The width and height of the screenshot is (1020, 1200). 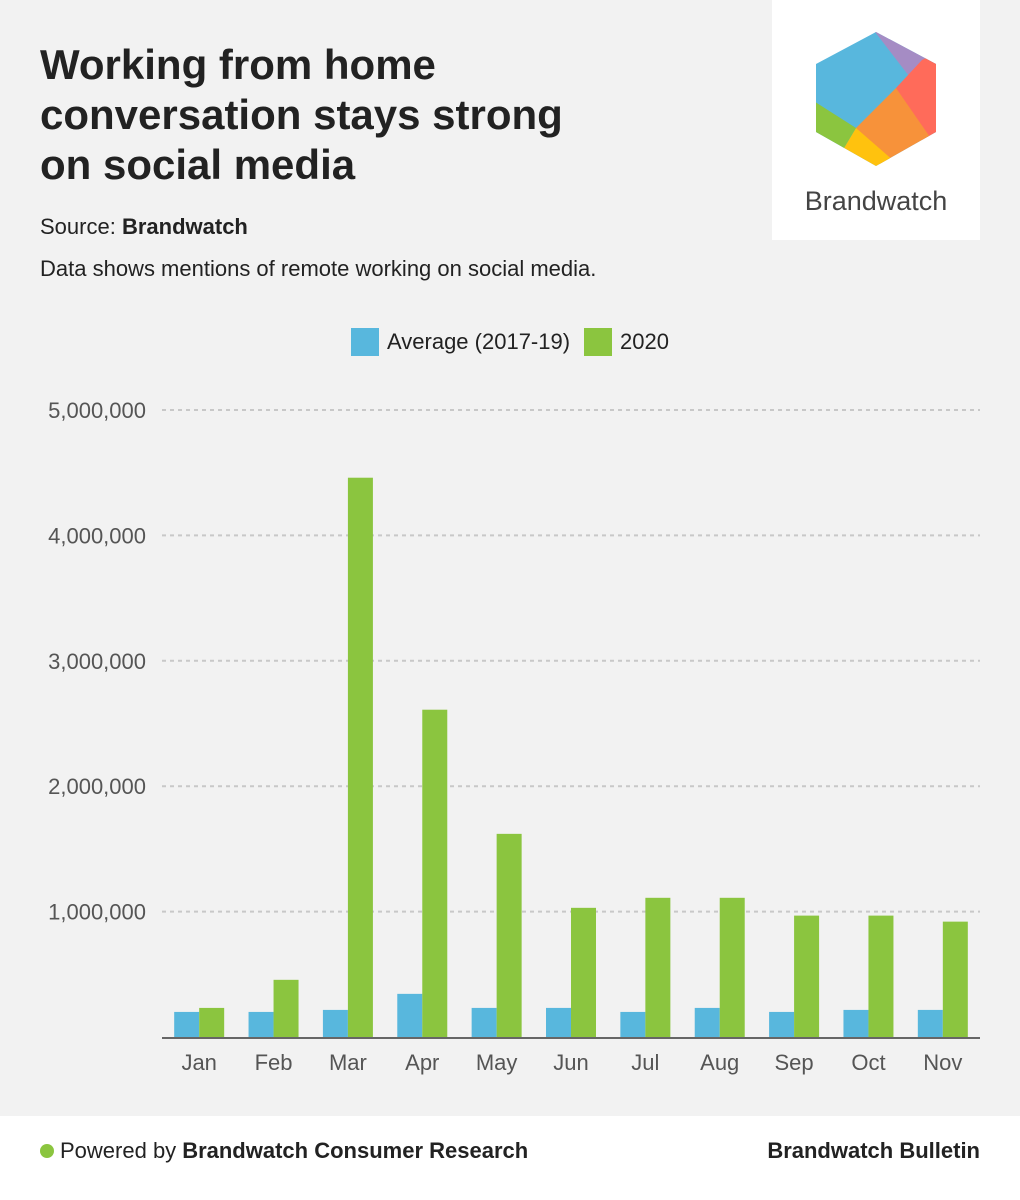 I want to click on legend-item-2020: 2020, so click(x=626, y=342).